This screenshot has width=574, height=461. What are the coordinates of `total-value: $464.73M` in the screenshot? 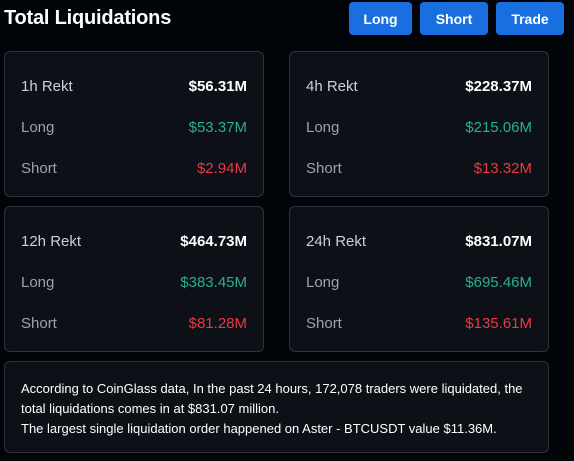 It's located at (213, 241).